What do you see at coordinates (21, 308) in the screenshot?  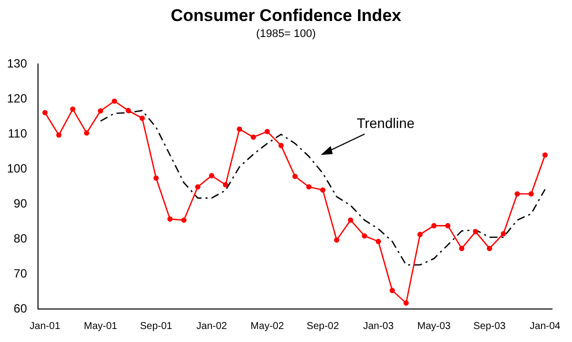 I see `y-tick-label: 60` at bounding box center [21, 308].